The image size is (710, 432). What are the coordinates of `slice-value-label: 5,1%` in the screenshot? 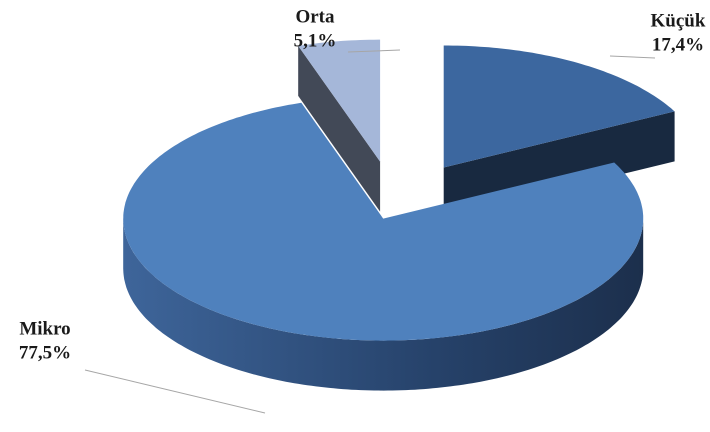 It's located at (315, 40).